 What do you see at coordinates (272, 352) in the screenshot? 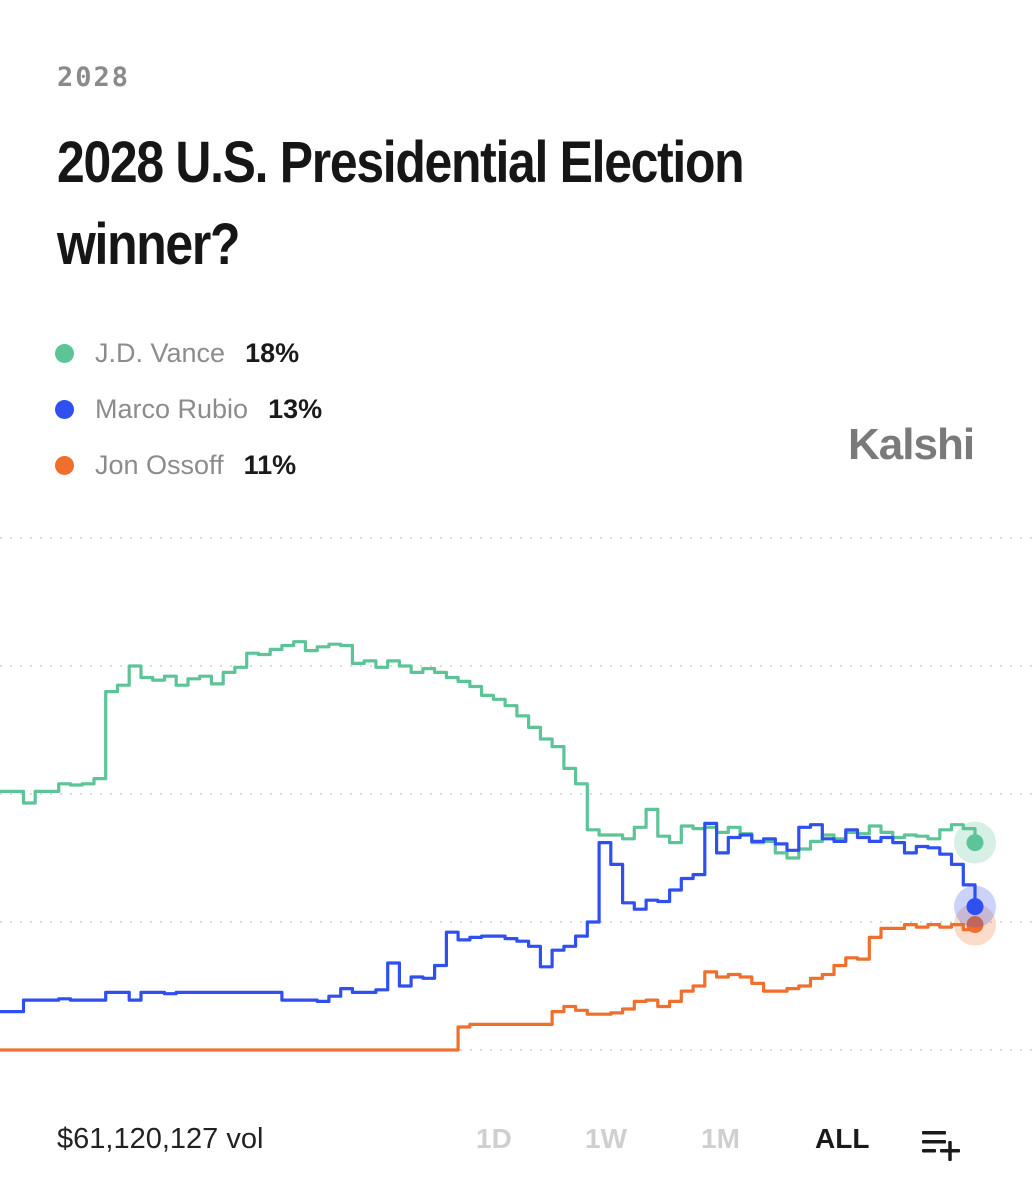
I see `legend-value: 18%` at bounding box center [272, 352].